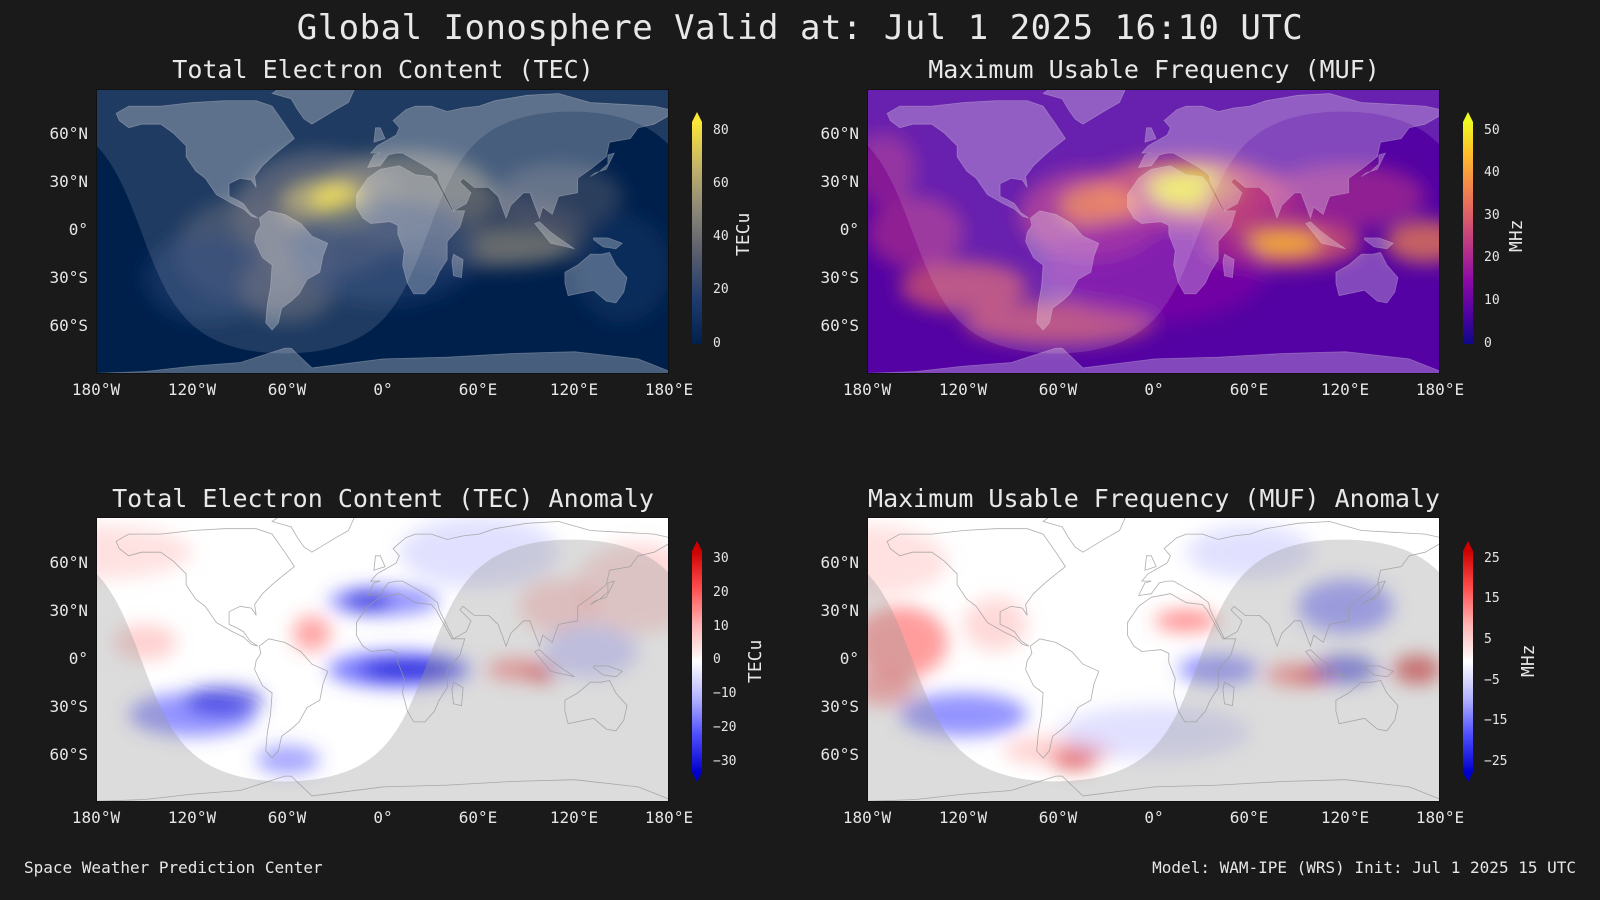  Describe the element at coordinates (1468, 661) in the screenshot. I see `muf-anomaly-colorbar` at that location.